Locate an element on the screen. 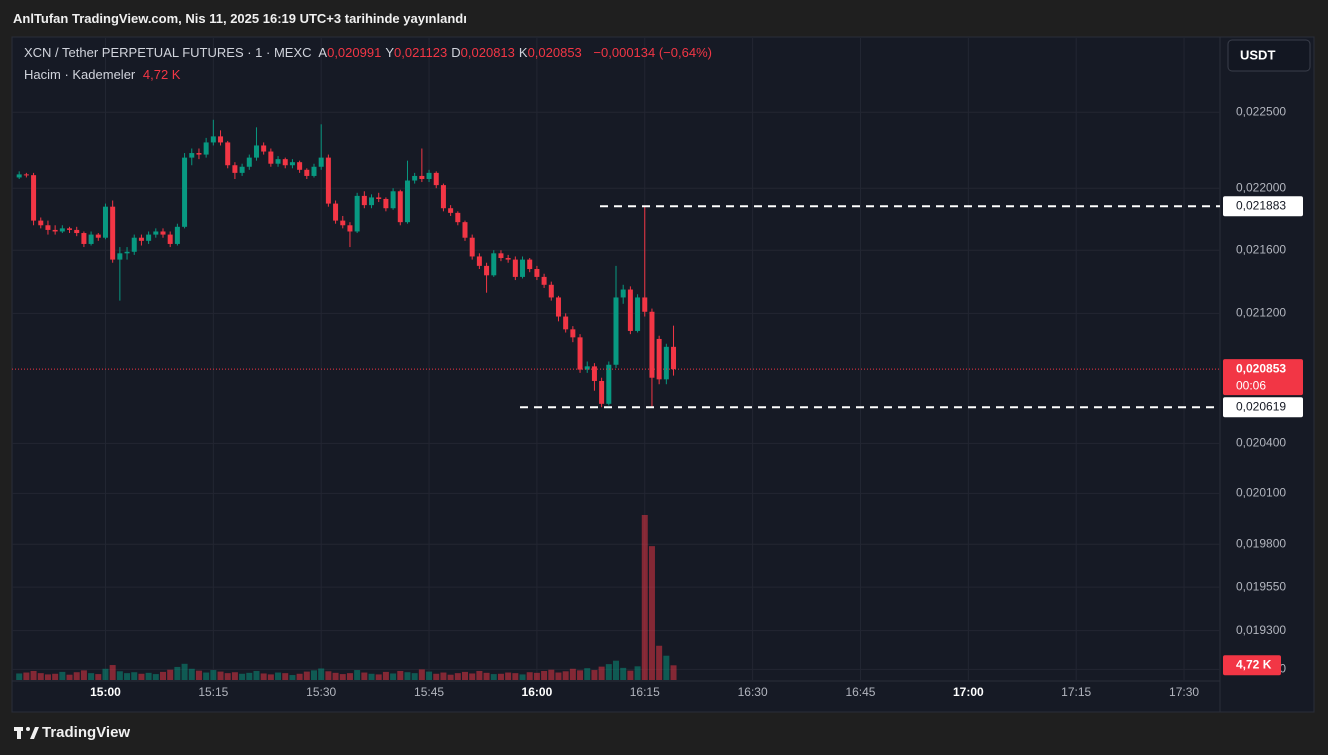  ohlc-key: Y is located at coordinates (389, 52).